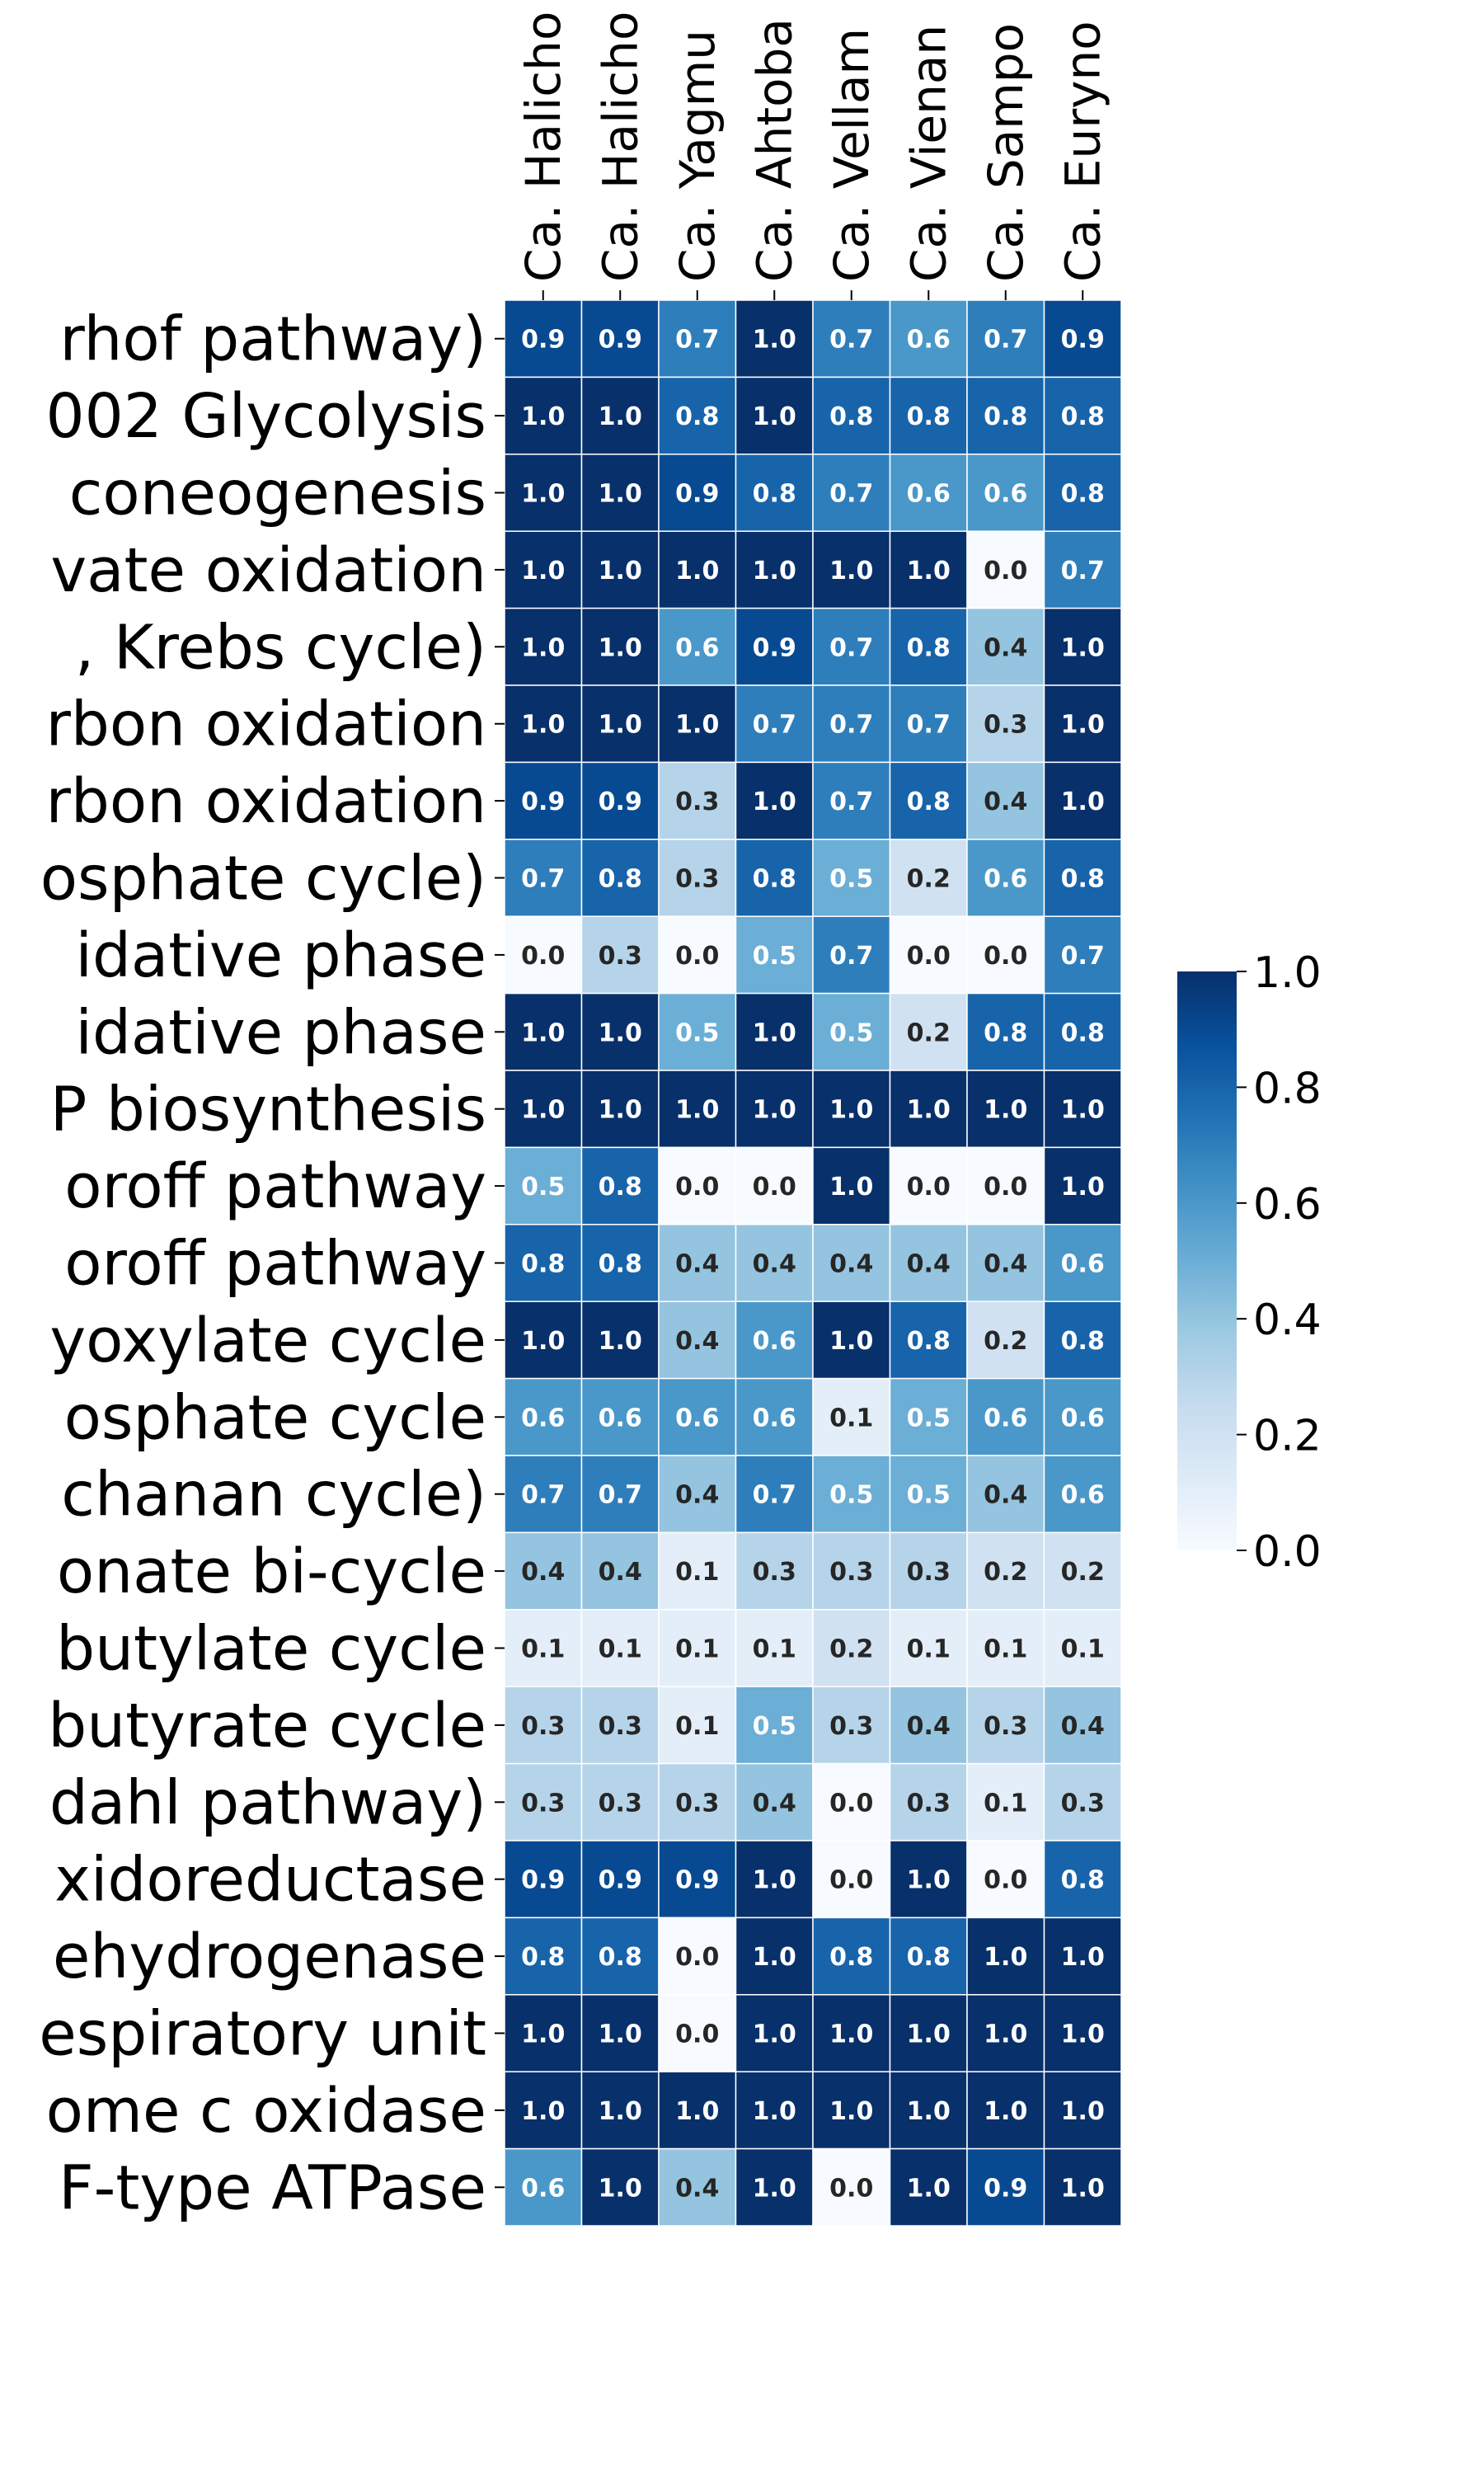  I want to click on y-tick-label: butylate cycle, so click(271, 1649).